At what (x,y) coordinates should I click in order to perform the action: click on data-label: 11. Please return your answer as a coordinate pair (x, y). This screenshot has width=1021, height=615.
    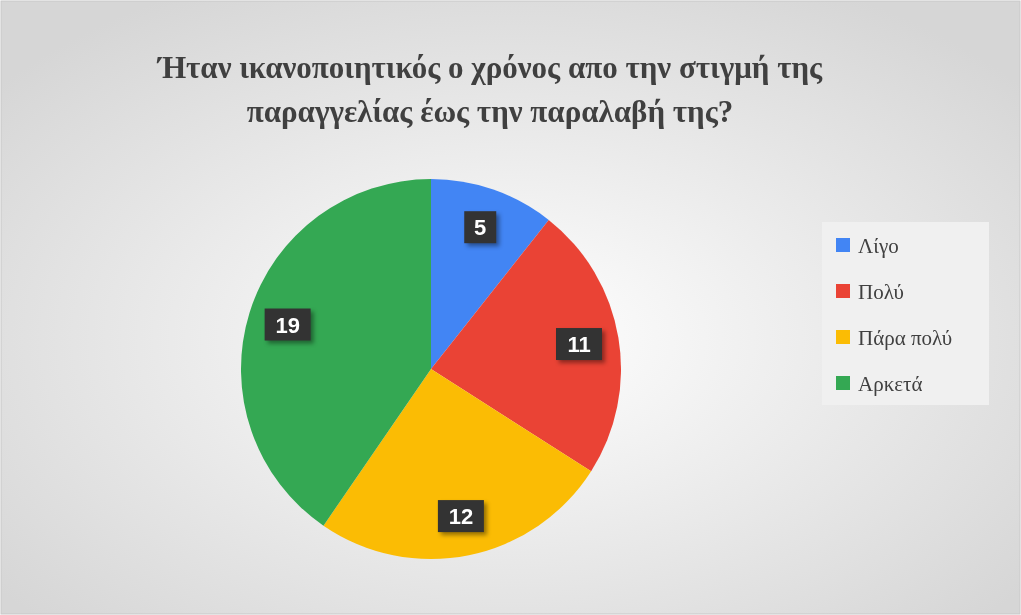
    Looking at the image, I should click on (579, 345).